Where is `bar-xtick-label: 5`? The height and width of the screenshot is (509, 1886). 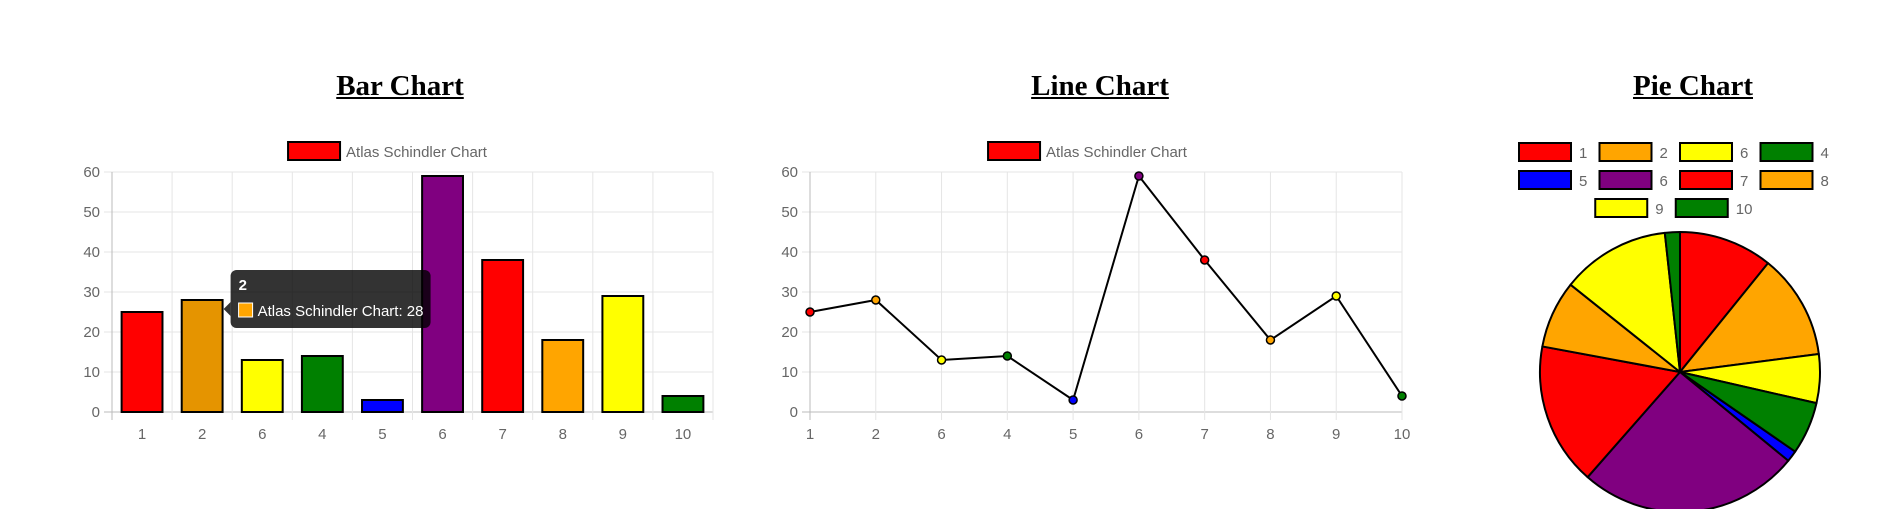
bar-xtick-label: 5 is located at coordinates (382, 434).